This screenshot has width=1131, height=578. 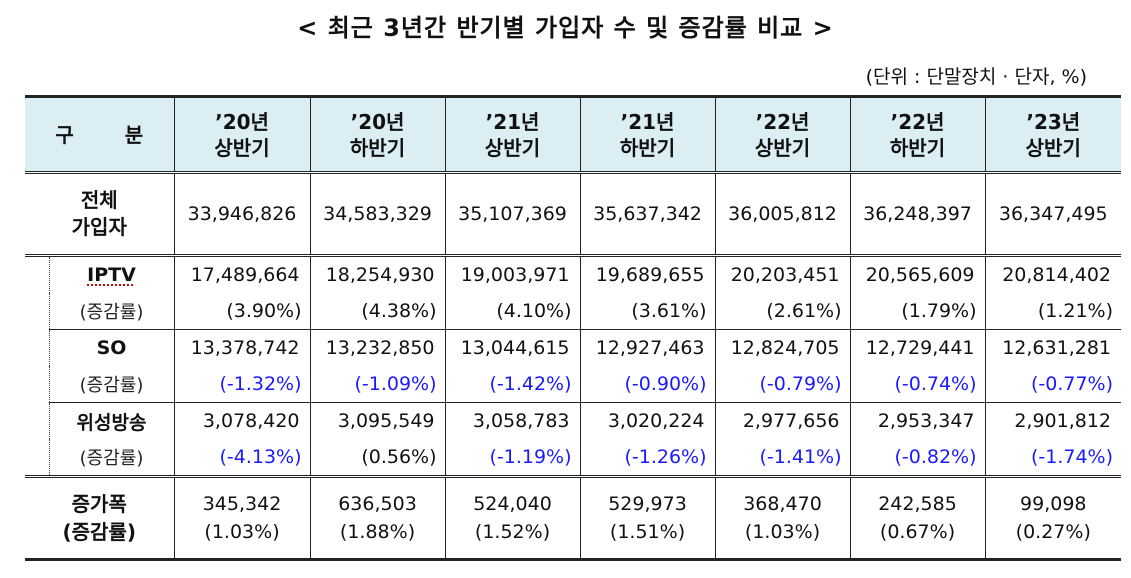 I want to click on increase-cell: 529,973 (1.51%), so click(x=647, y=518).